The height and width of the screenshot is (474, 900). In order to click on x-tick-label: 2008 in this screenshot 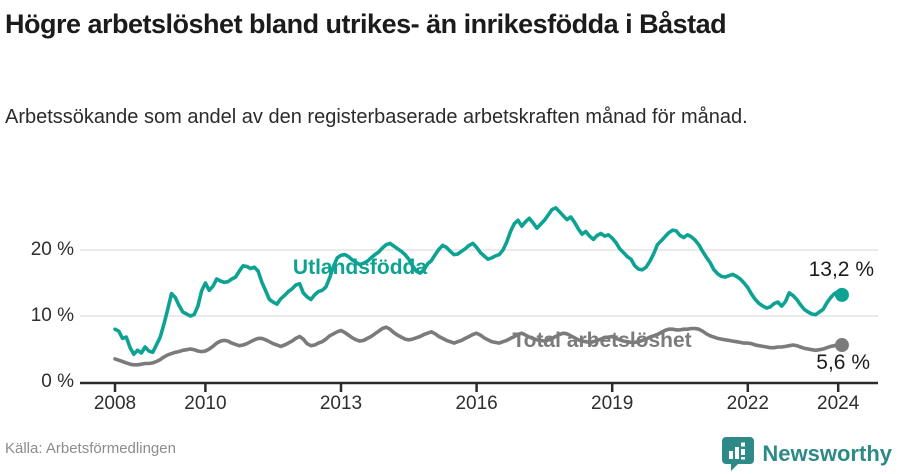, I will do `click(115, 403)`.